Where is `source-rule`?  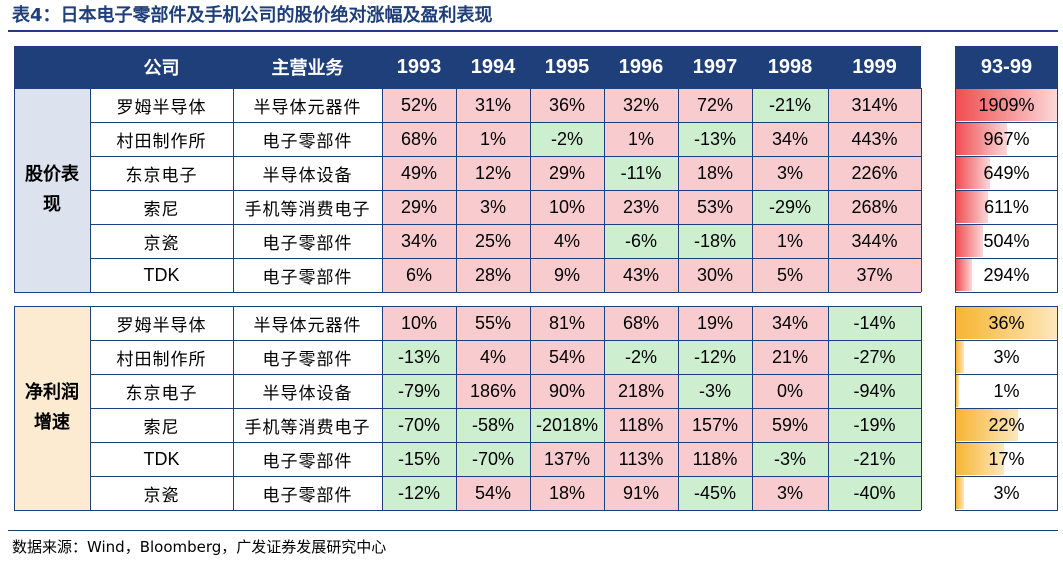 source-rule is located at coordinates (533, 530).